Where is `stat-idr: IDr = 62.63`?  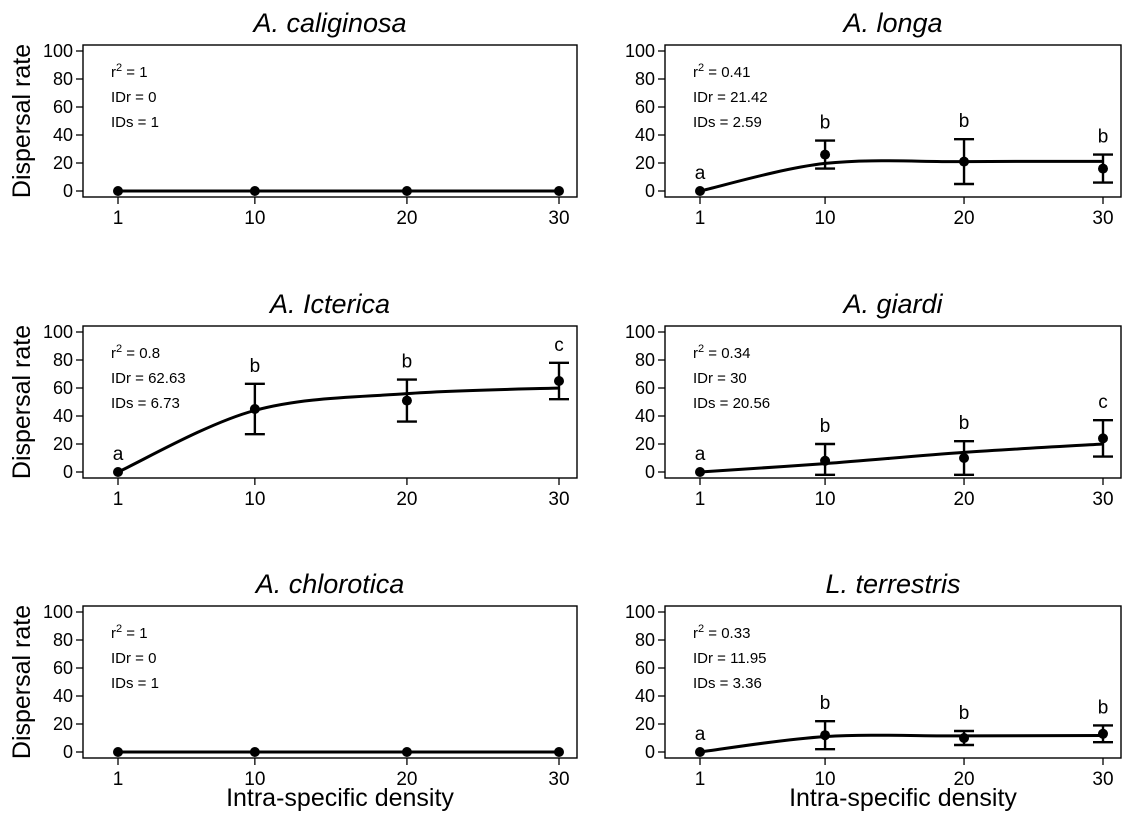 stat-idr: IDr = 62.63 is located at coordinates (148, 378).